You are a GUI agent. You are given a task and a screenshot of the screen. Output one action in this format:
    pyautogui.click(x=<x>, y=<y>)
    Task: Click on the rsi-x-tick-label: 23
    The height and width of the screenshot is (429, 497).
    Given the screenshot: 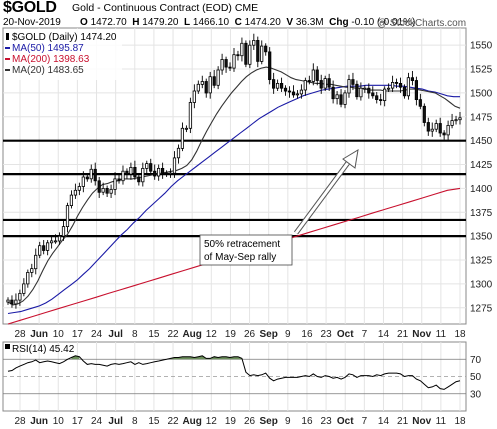 What is the action you would take?
    pyautogui.click(x=327, y=421)
    